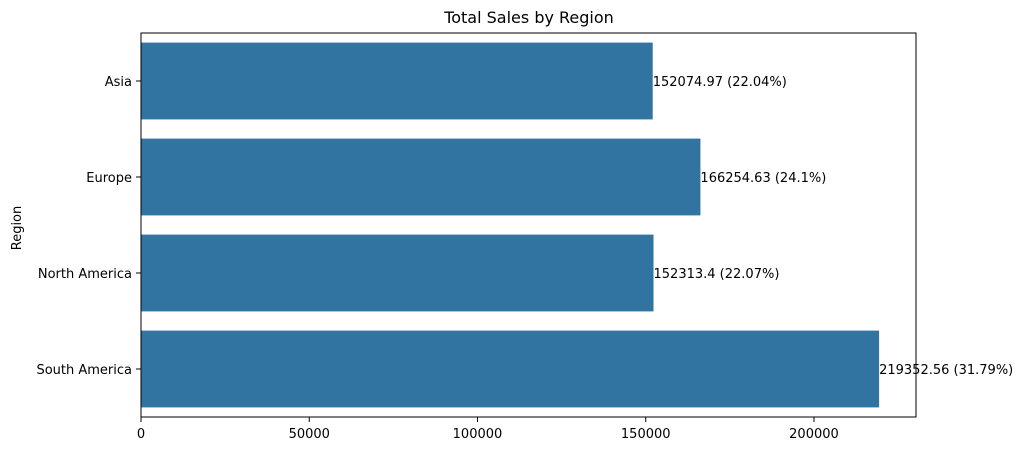 The width and height of the screenshot is (1032, 451). I want to click on x-tick-label: 0, so click(141, 434).